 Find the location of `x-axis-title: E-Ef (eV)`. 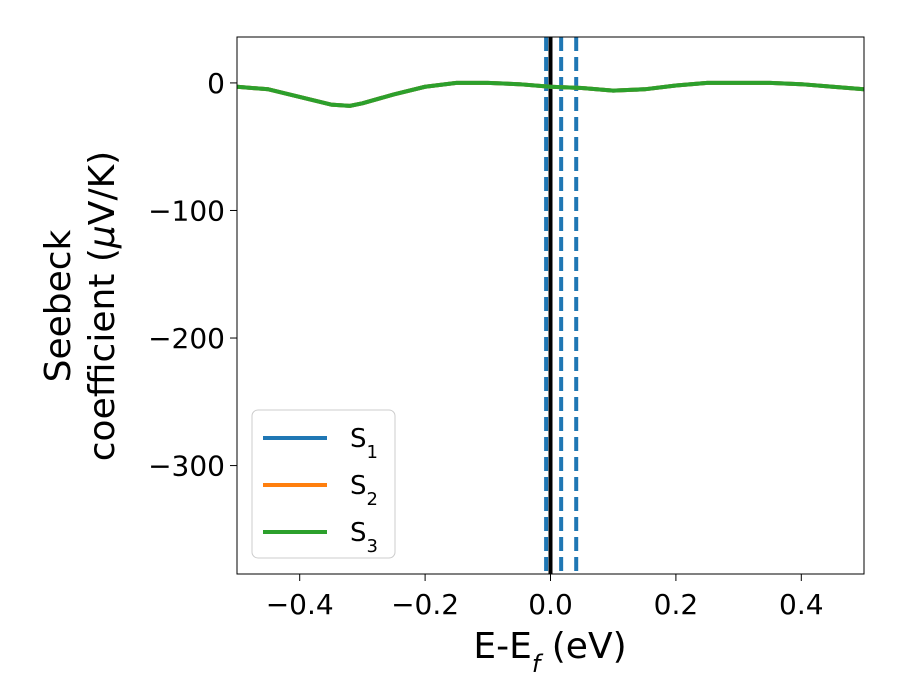

x-axis-title: E-Ef (eV) is located at coordinates (549, 652).